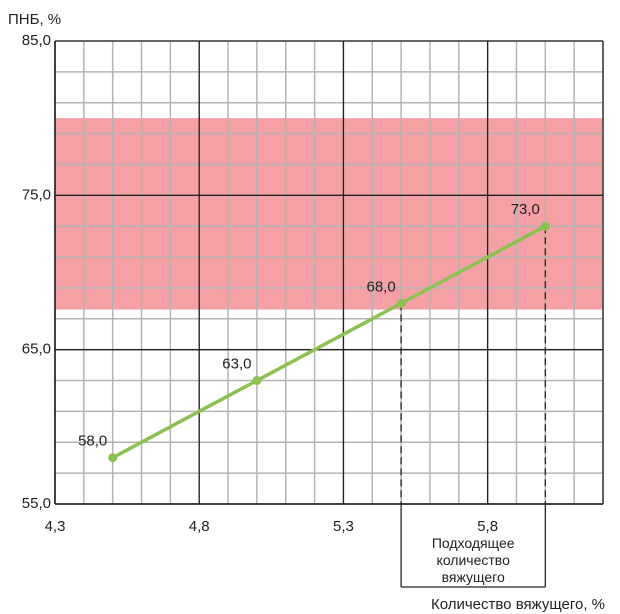  Describe the element at coordinates (381, 286) in the screenshot. I see `data-label: 68,0` at that location.